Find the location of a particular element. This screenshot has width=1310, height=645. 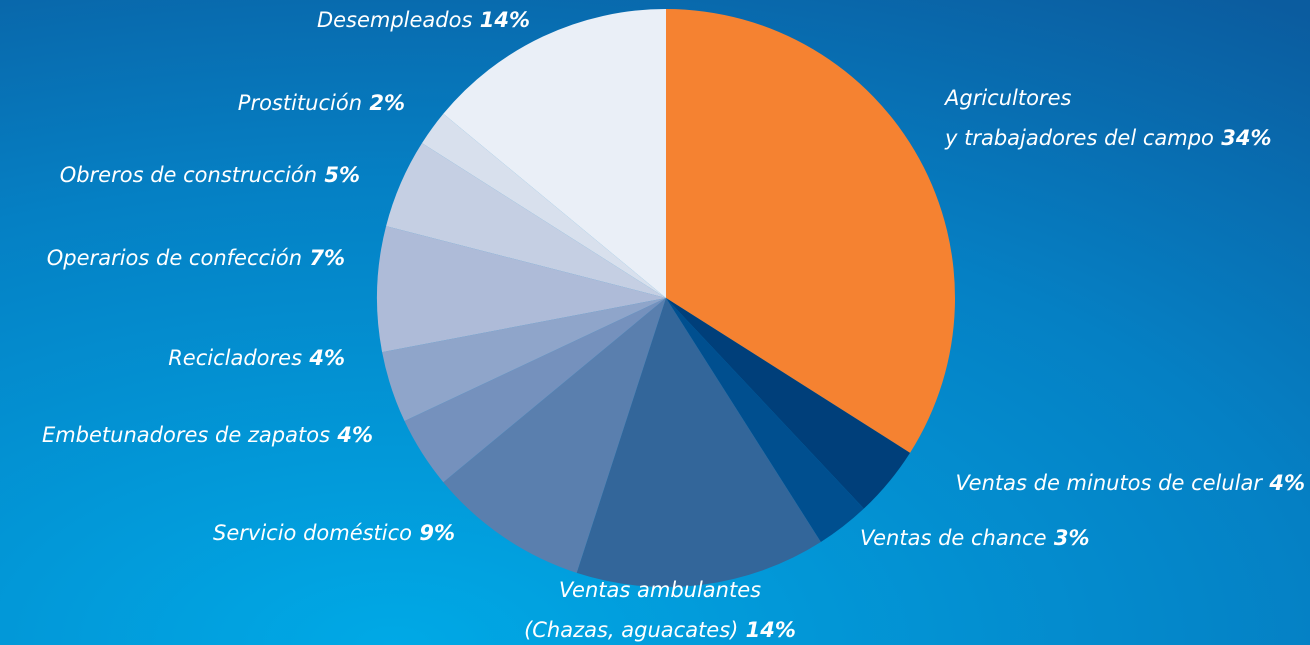

slice-label: Obreros de construcción 5% is located at coordinates (210, 175).